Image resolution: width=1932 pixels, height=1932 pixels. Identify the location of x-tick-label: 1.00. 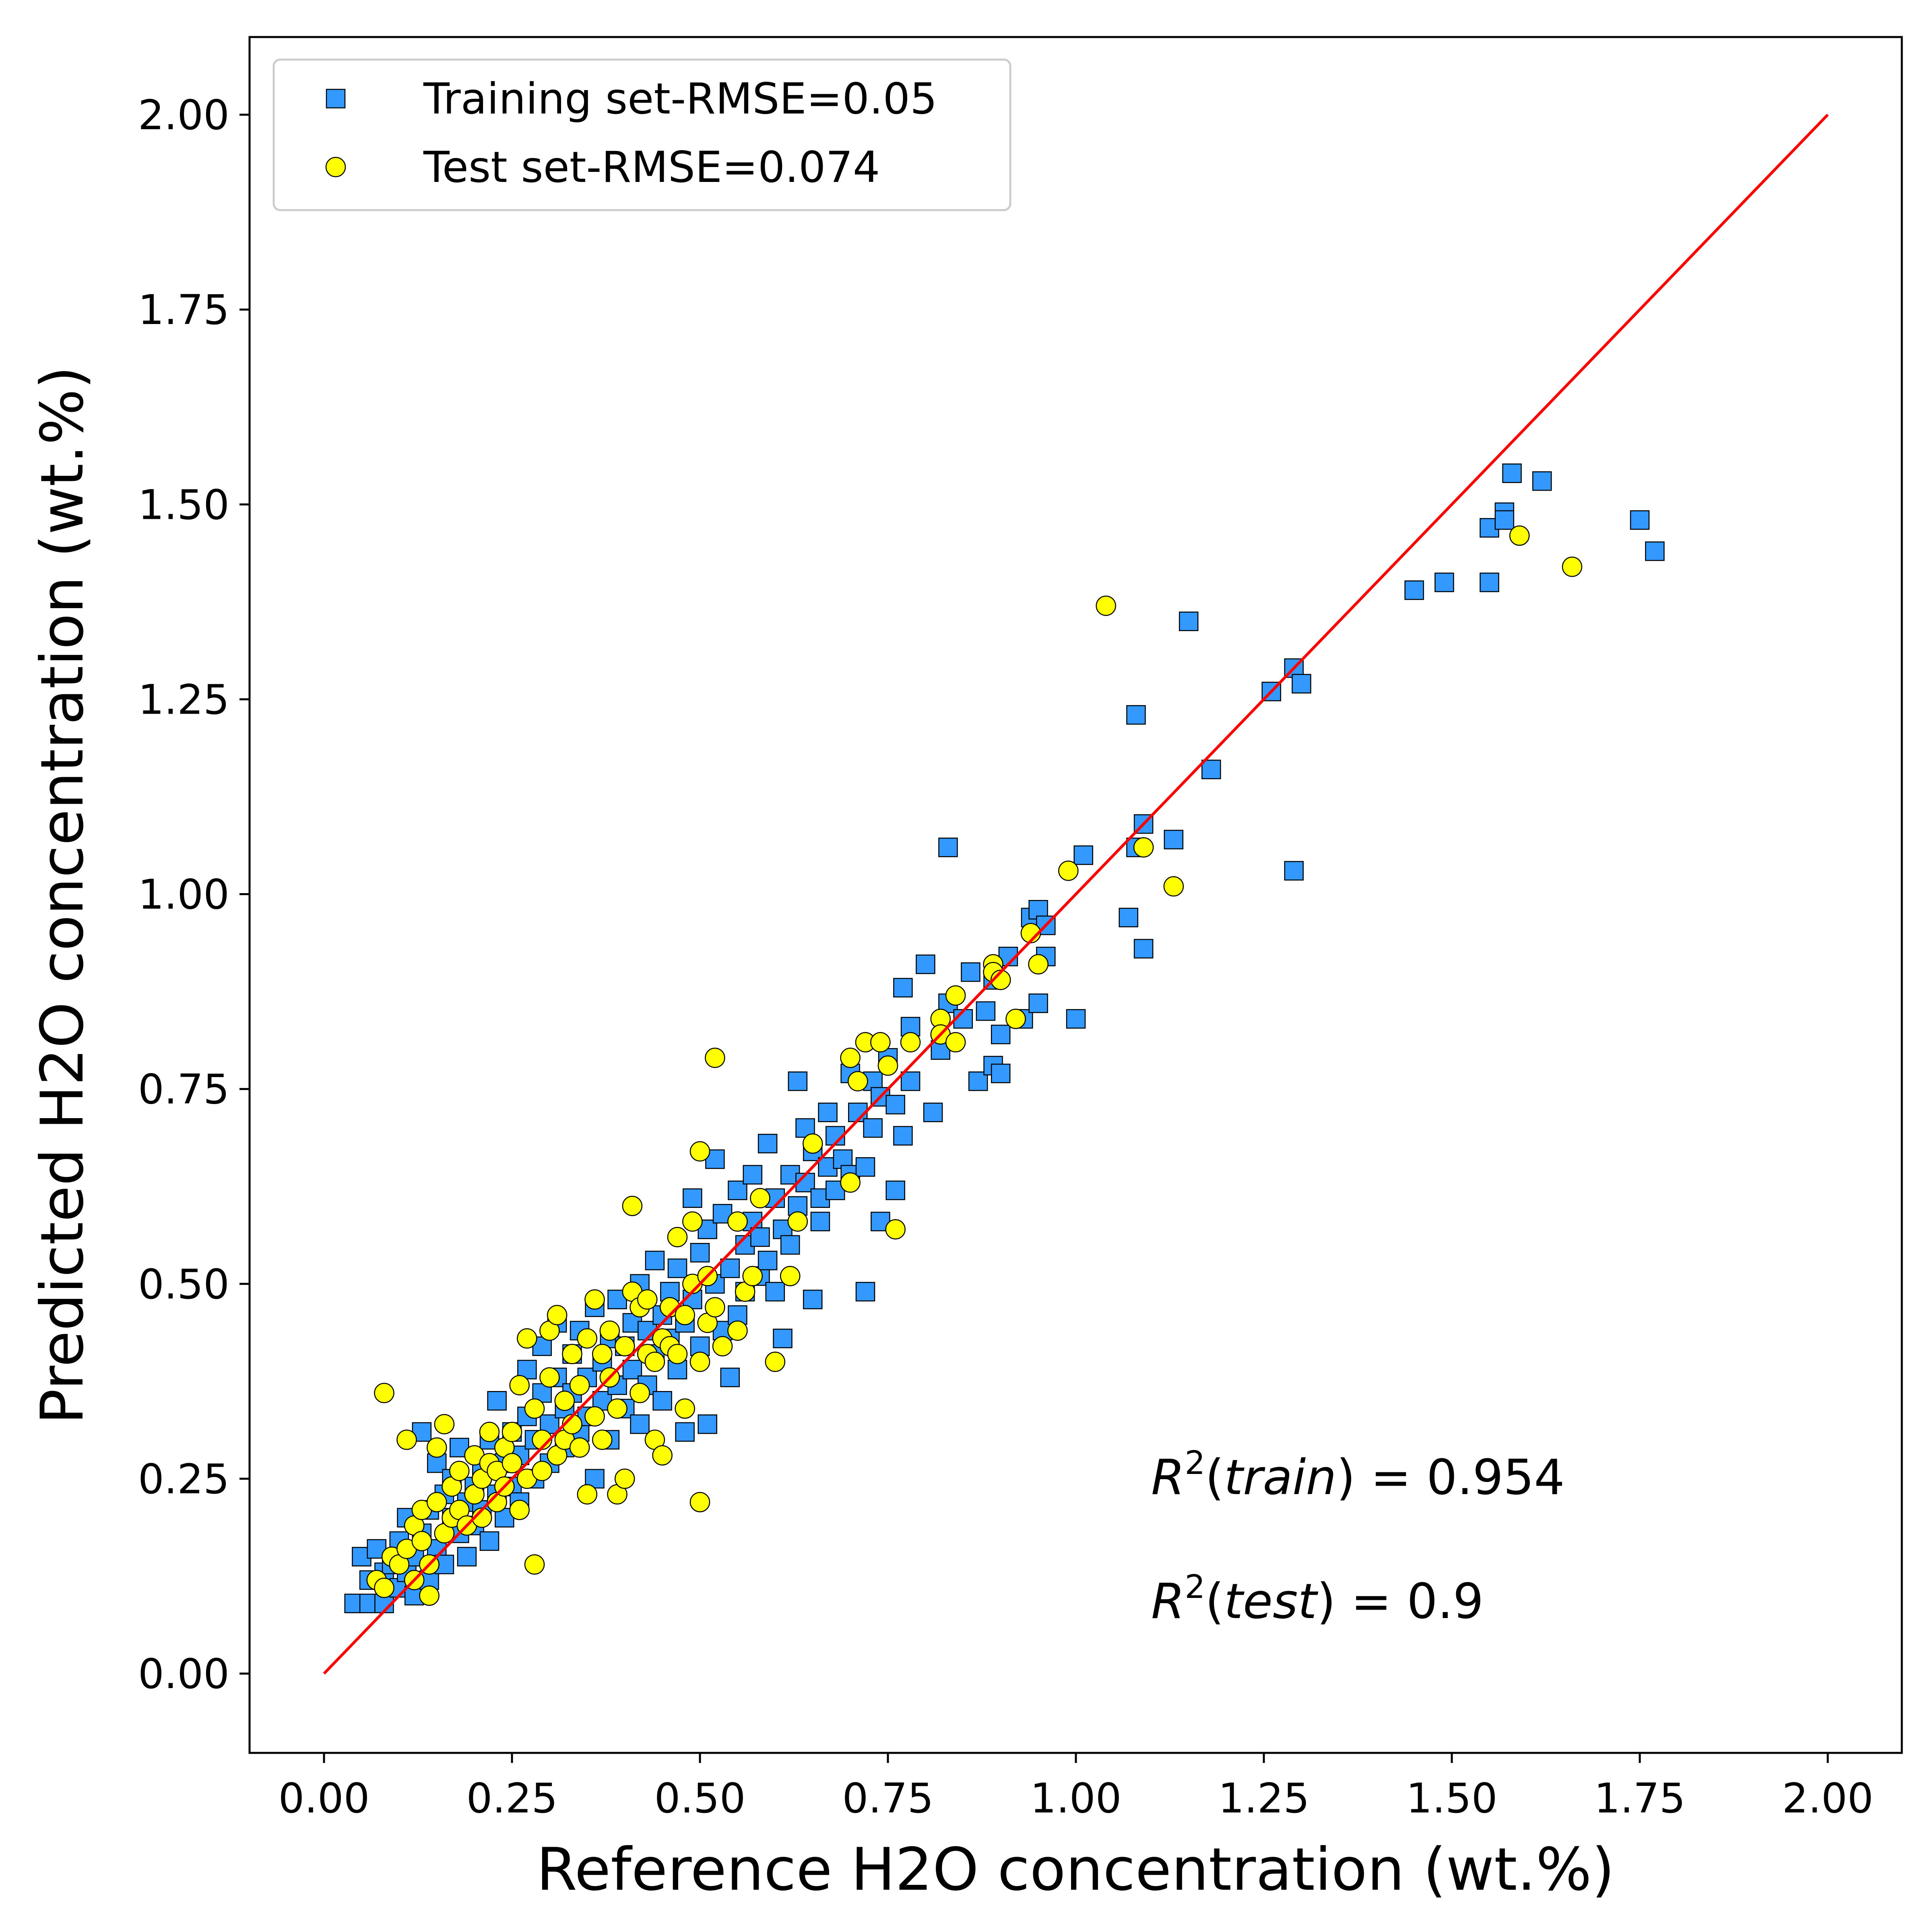
(1075, 1799).